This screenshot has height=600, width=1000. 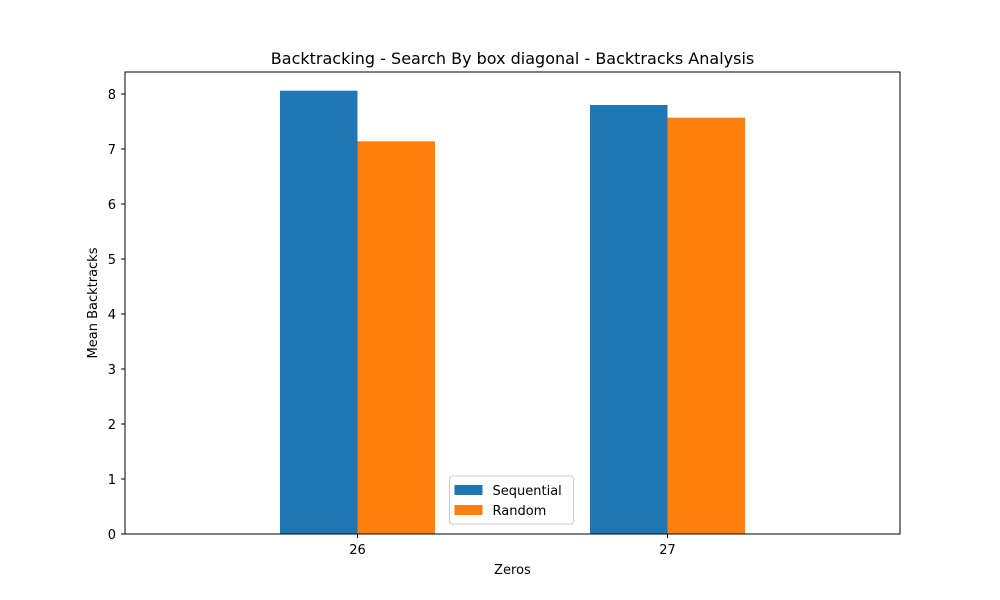 I want to click on y-tick-label: 1, so click(x=112, y=480).